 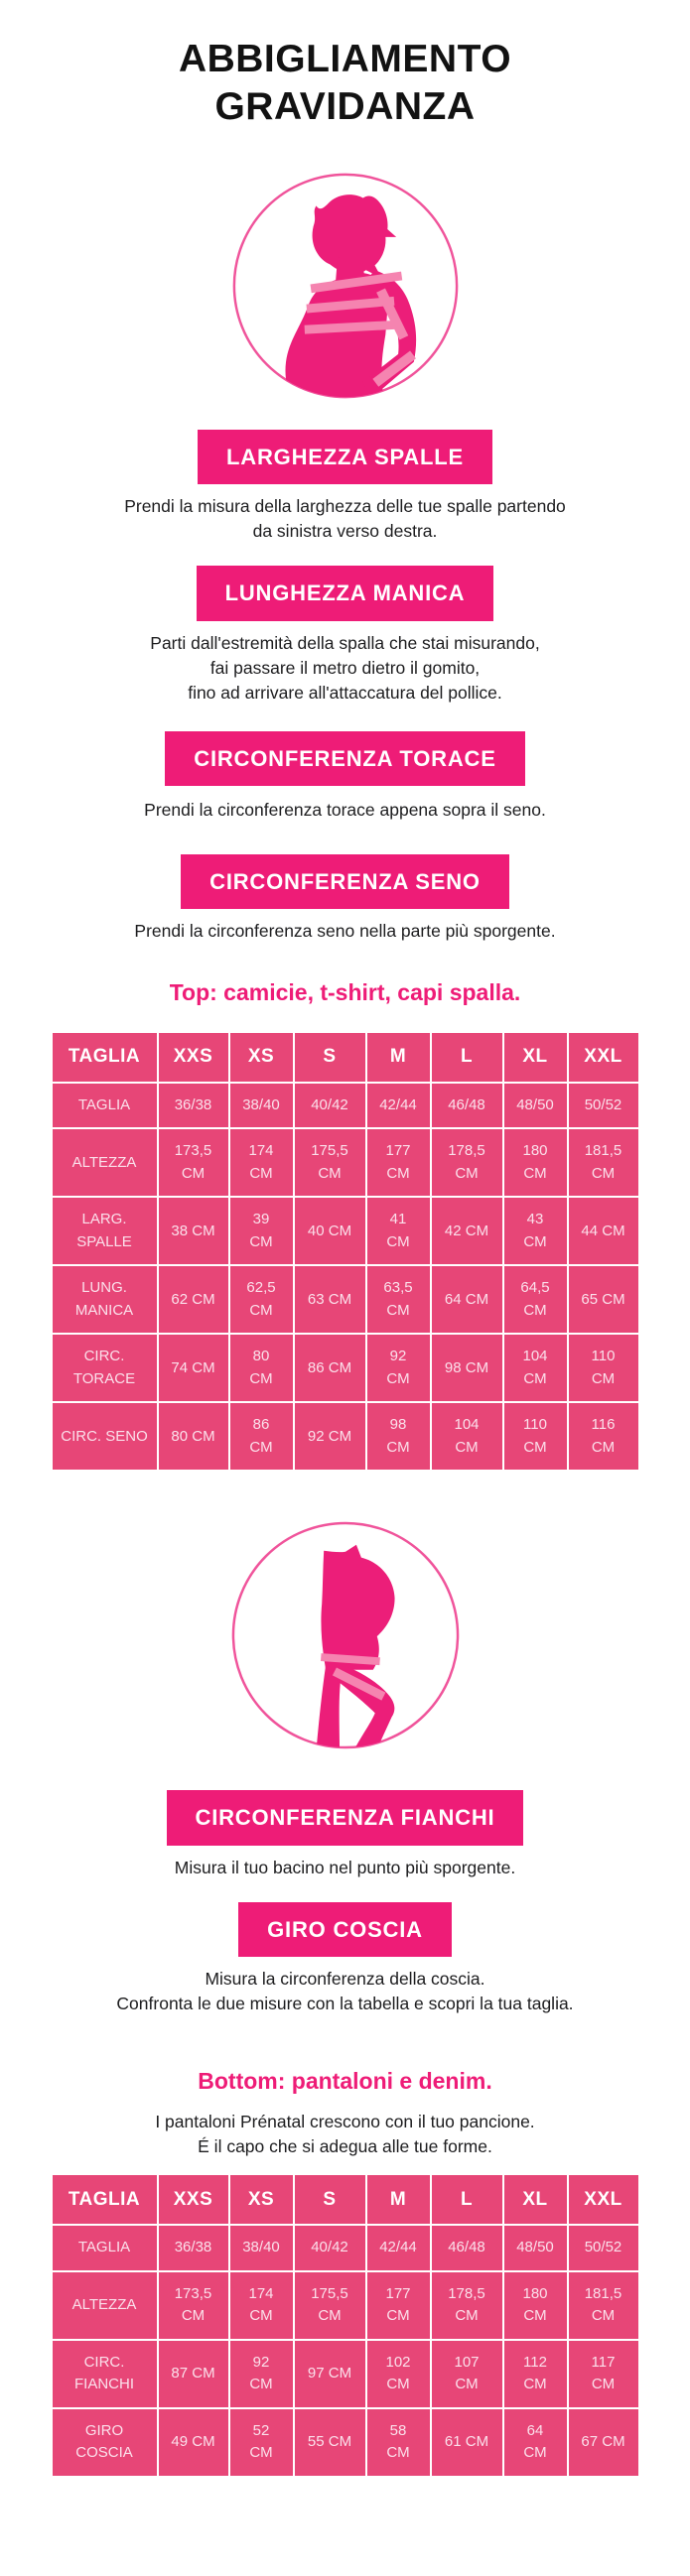 What do you see at coordinates (345, 59) in the screenshot?
I see `page-title-line1: ABBIGLIAMENTO` at bounding box center [345, 59].